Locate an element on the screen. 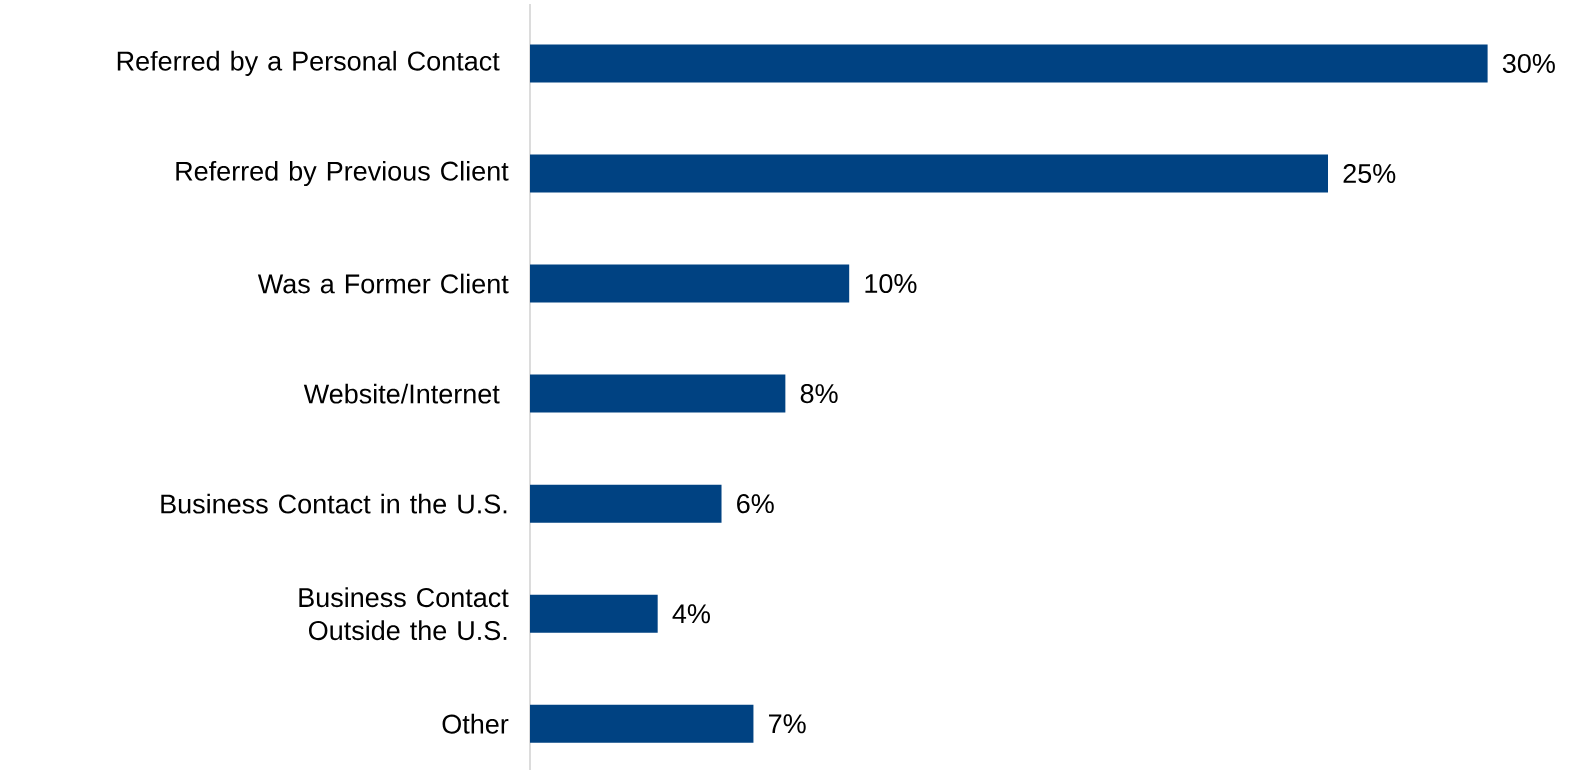 This screenshot has height=774, width=1569. y-tick-label: Referred by a Personal Contact is located at coordinates (308, 63).